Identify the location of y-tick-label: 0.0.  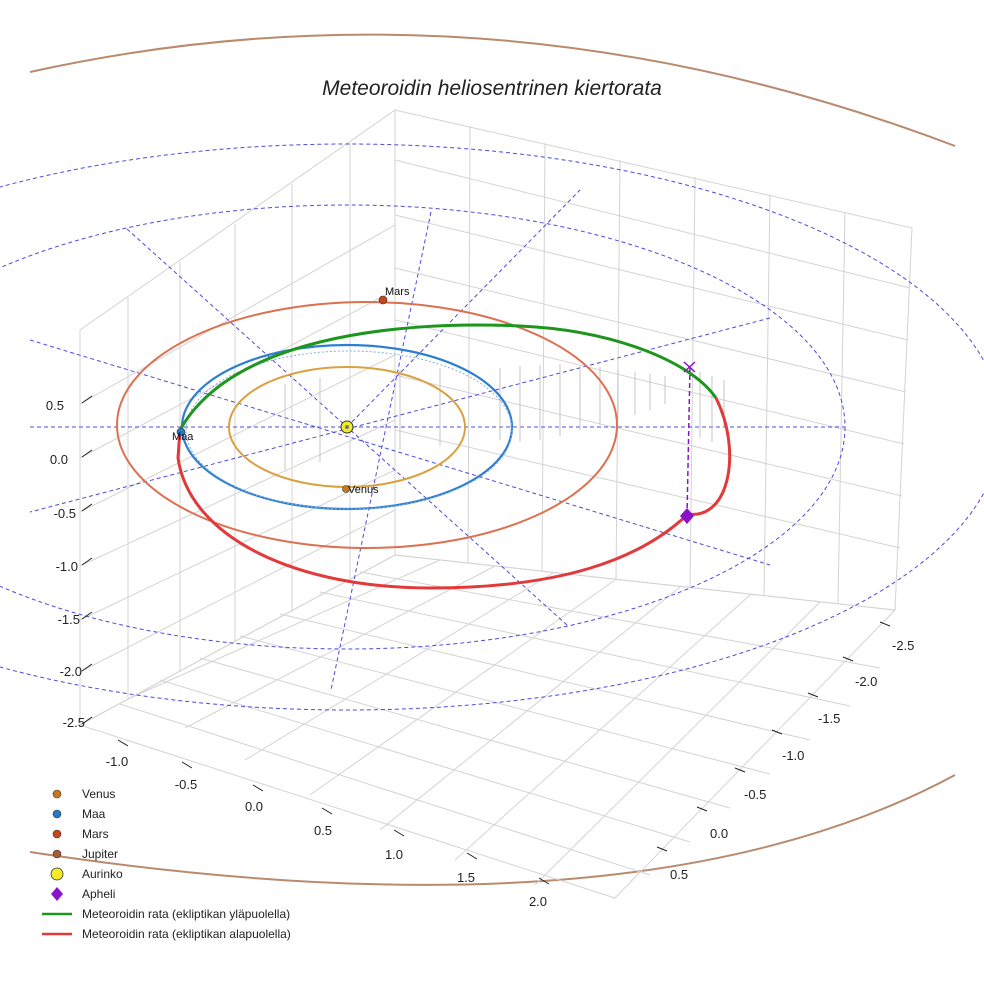
(719, 833).